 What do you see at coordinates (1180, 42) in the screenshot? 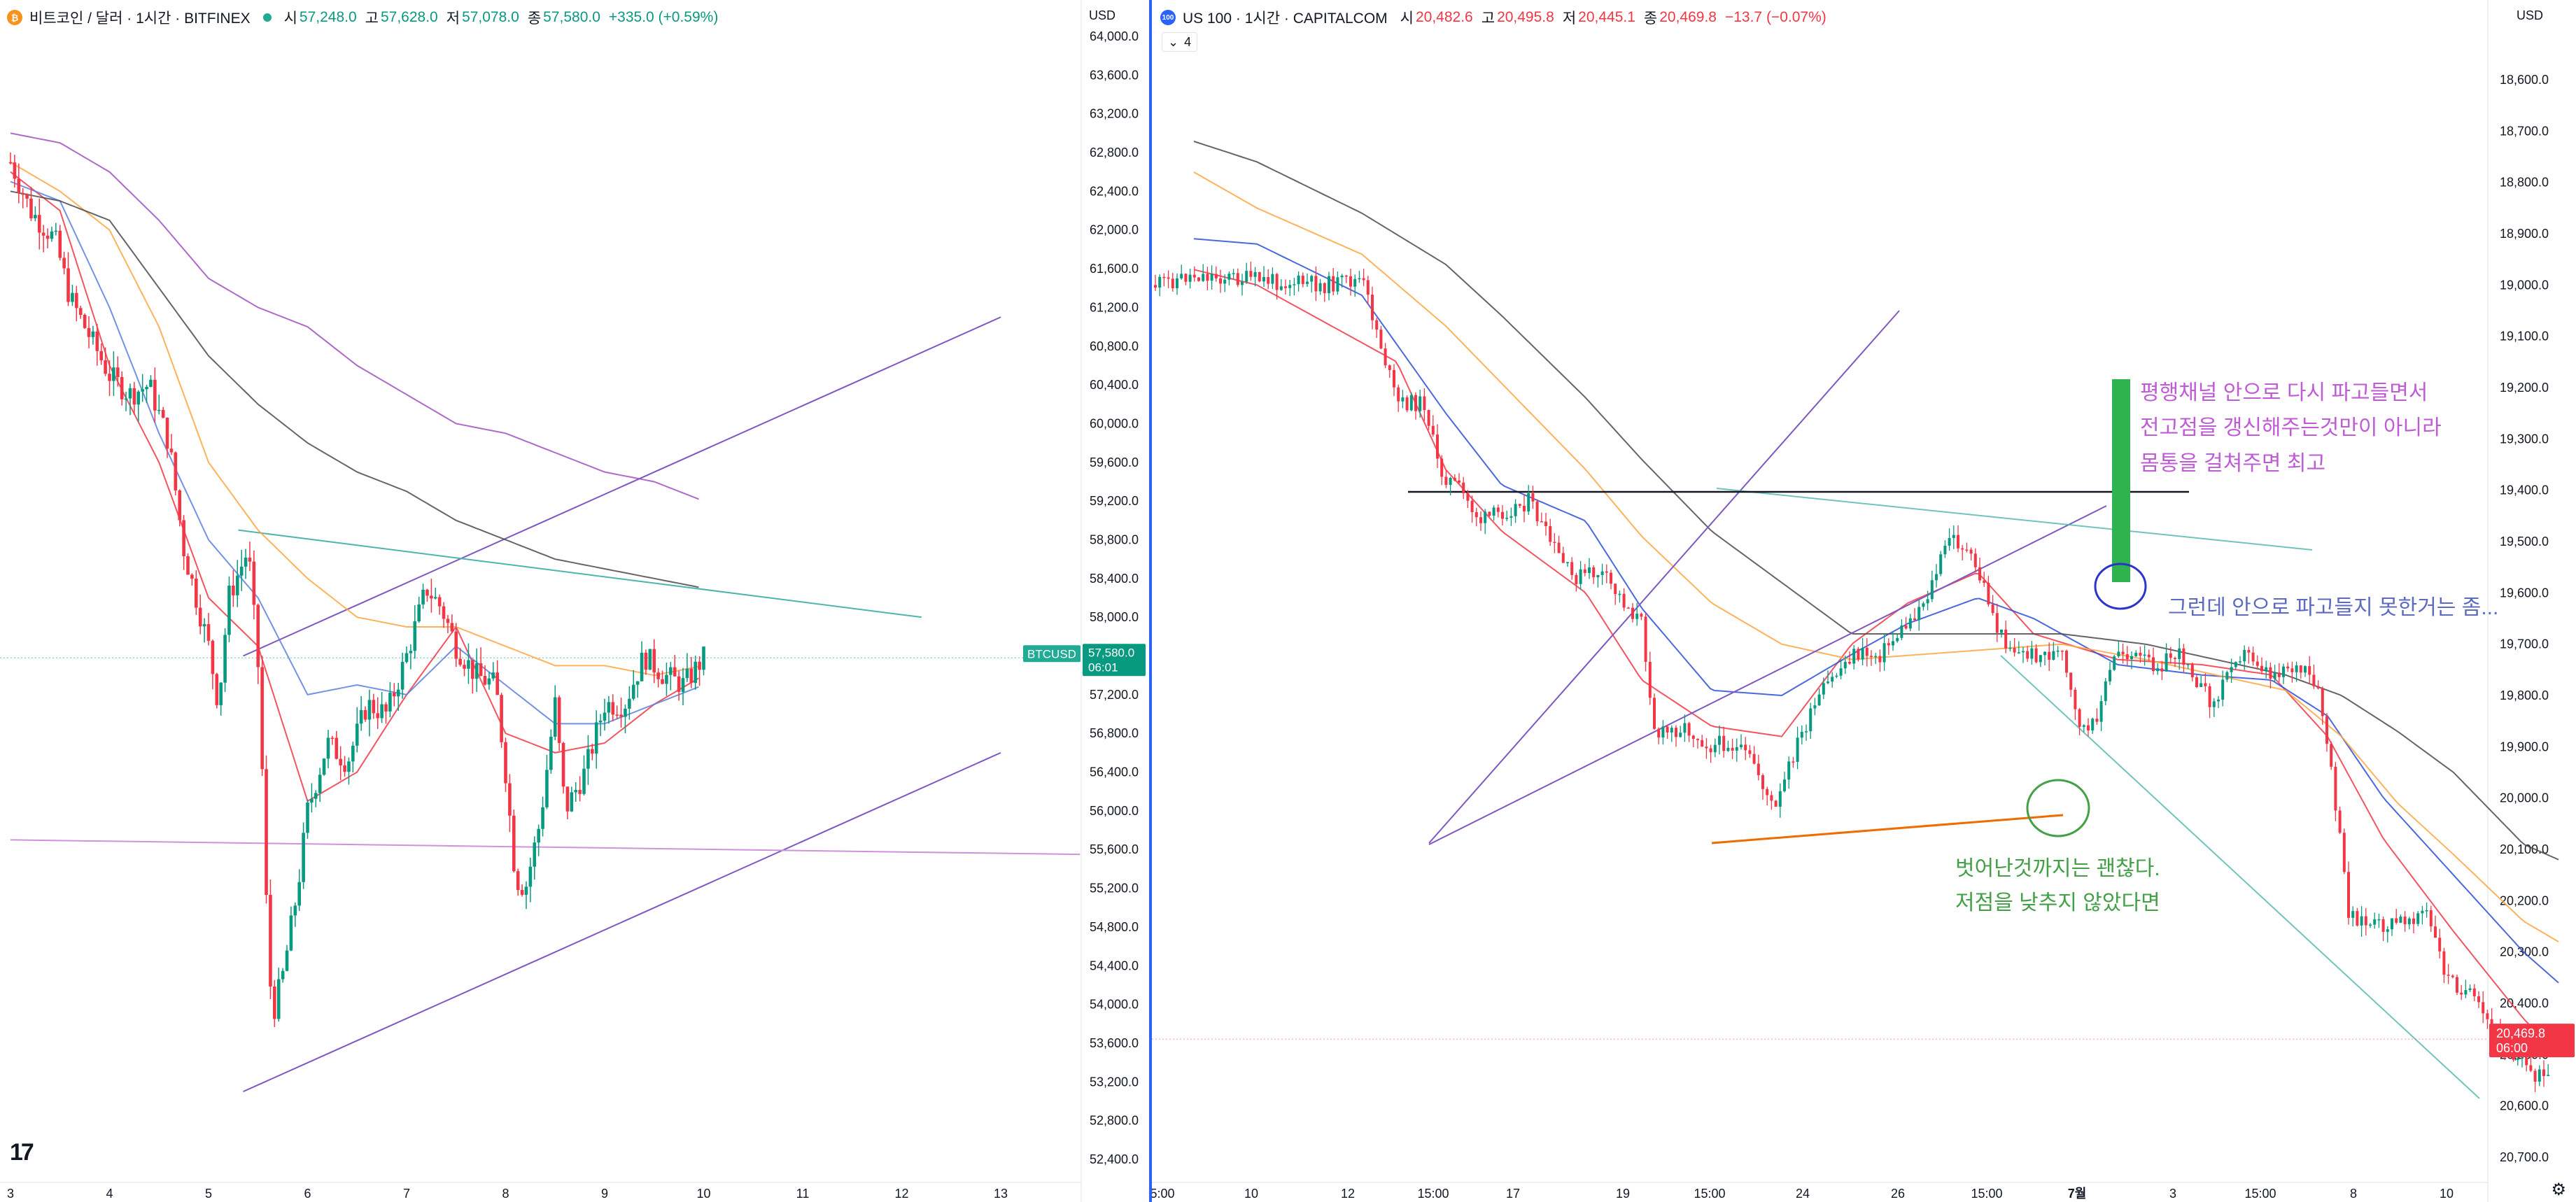
I see `indicators-toggle-button: ⌄ 4` at bounding box center [1180, 42].